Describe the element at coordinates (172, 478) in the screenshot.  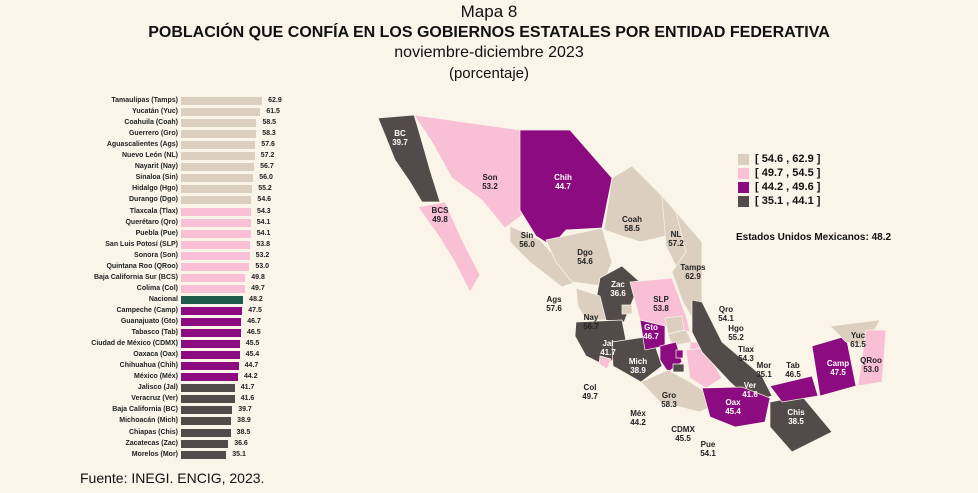
I see `source-note: Fuente: INEGI. ENCIG, 2023.` at that location.